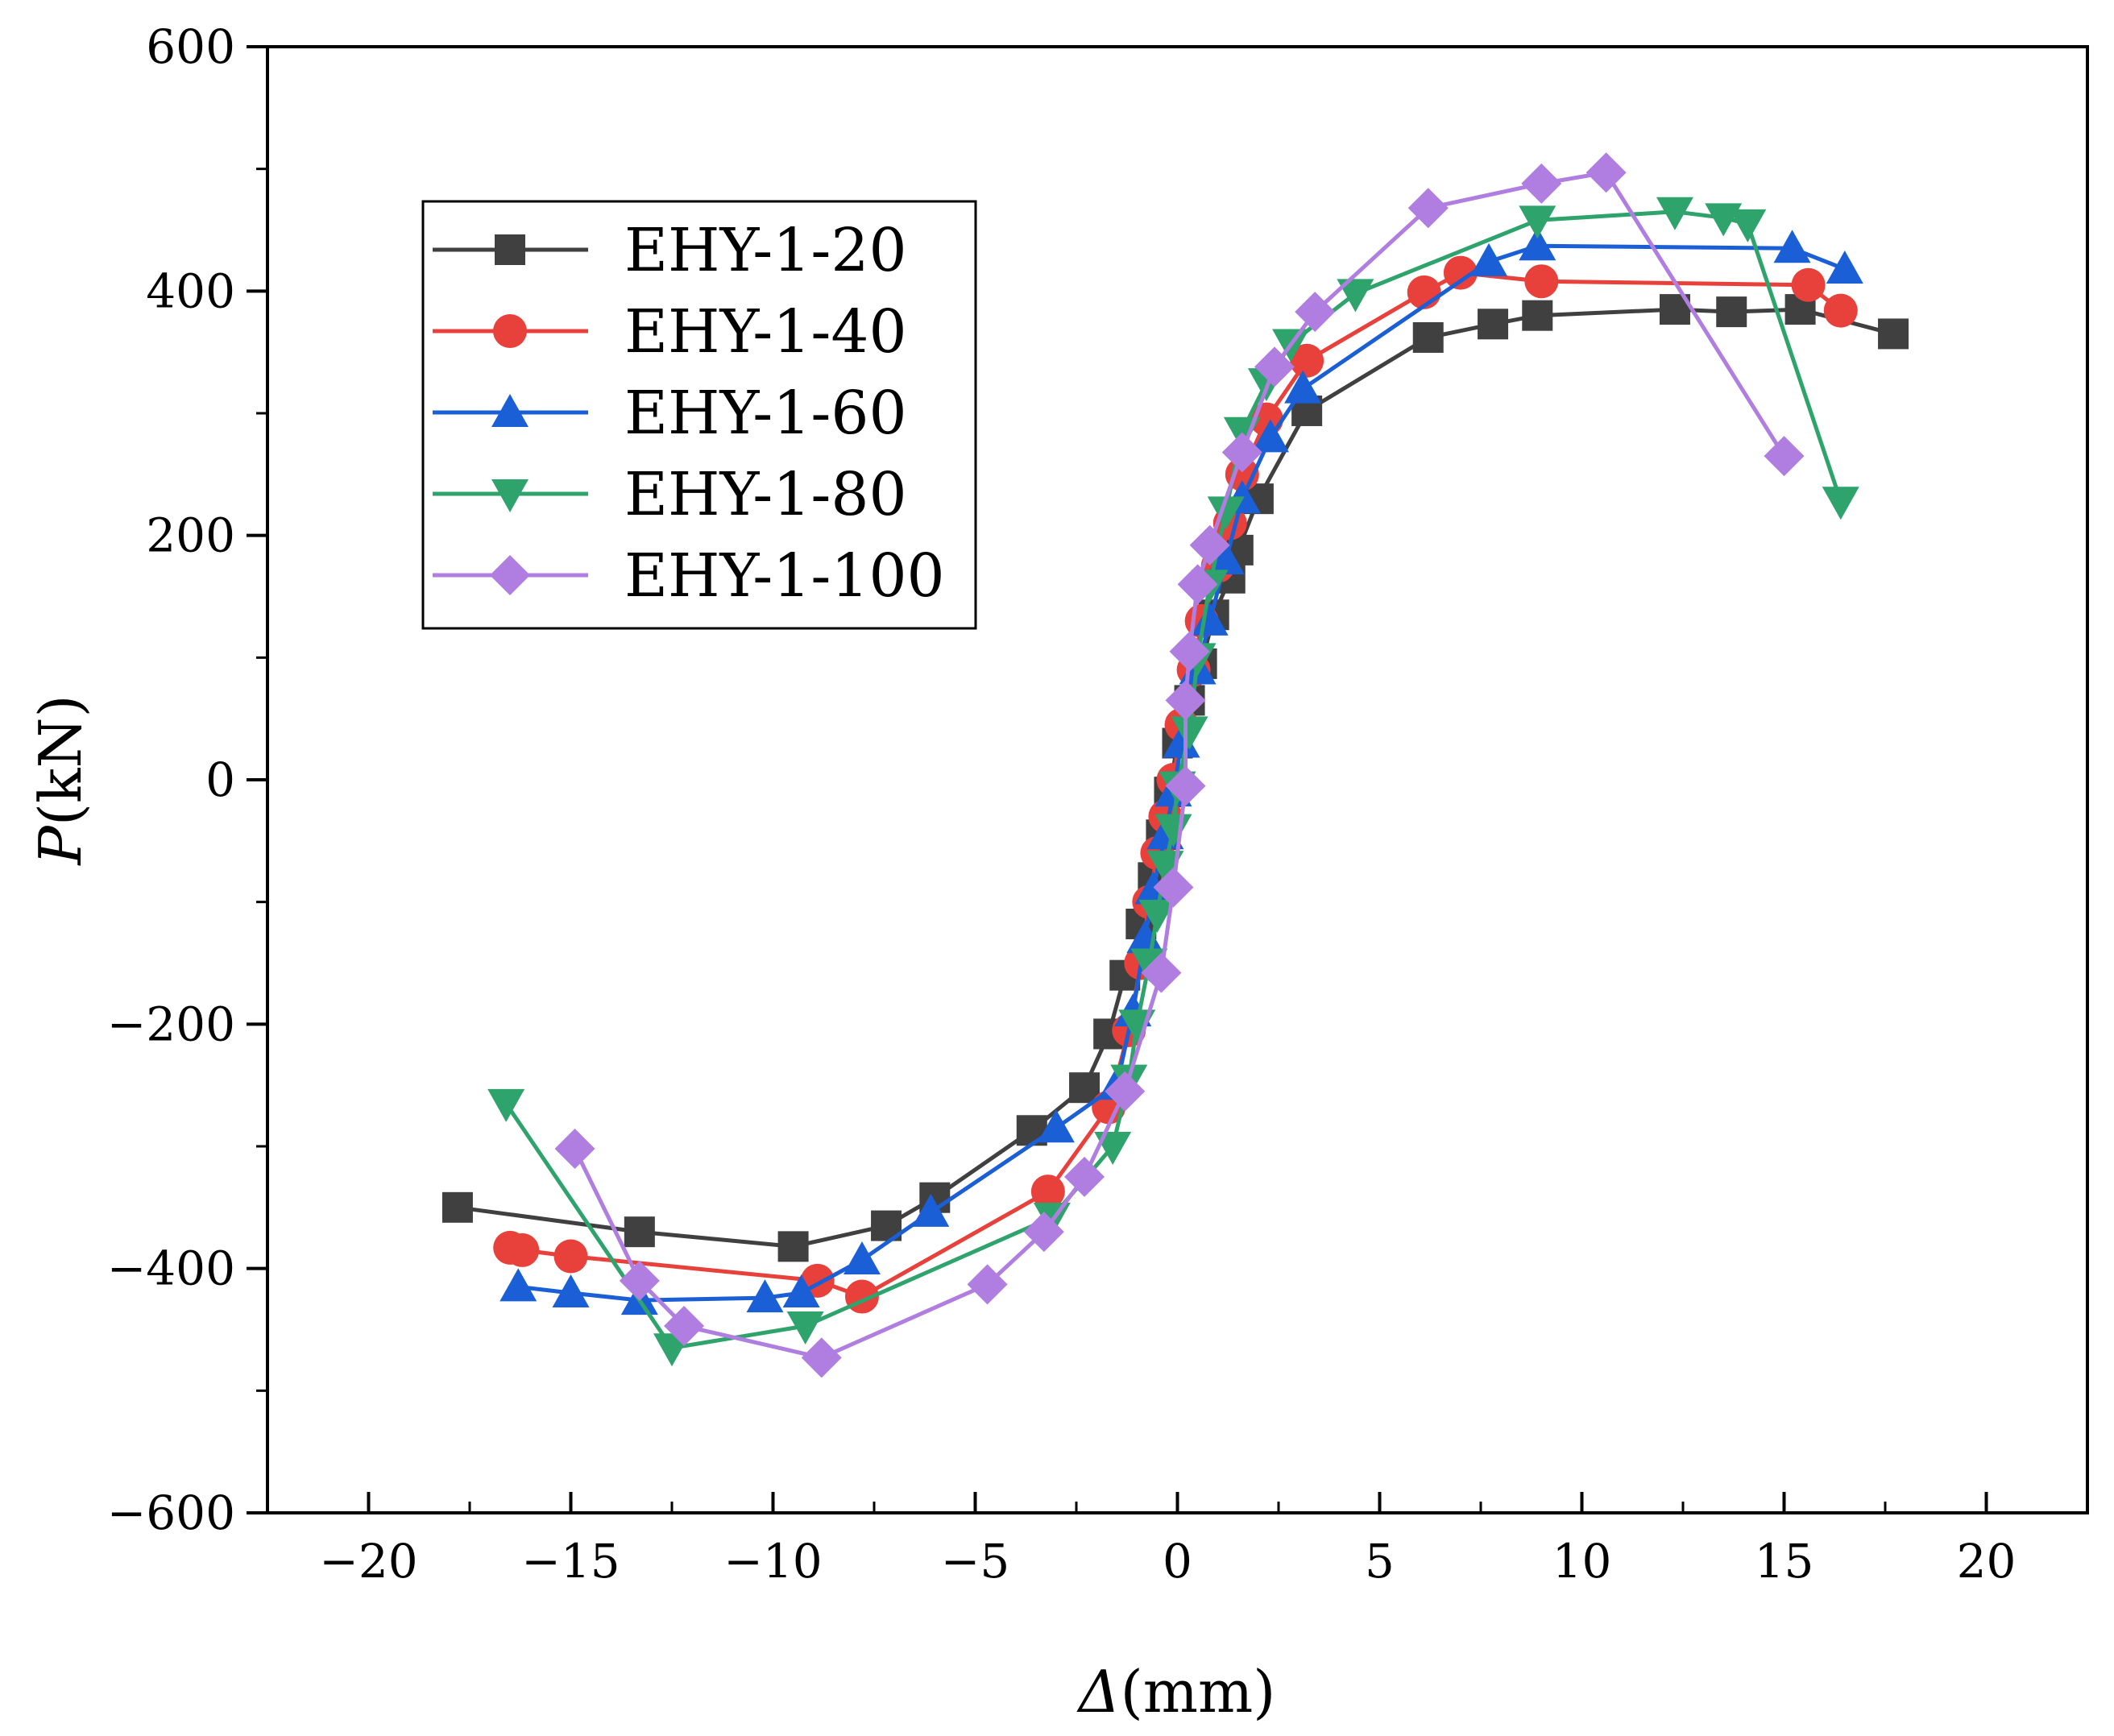 The height and width of the screenshot is (1736, 2114). Describe the element at coordinates (1099, 1692) in the screenshot. I see `x-axis-symbol: Δ` at that location.